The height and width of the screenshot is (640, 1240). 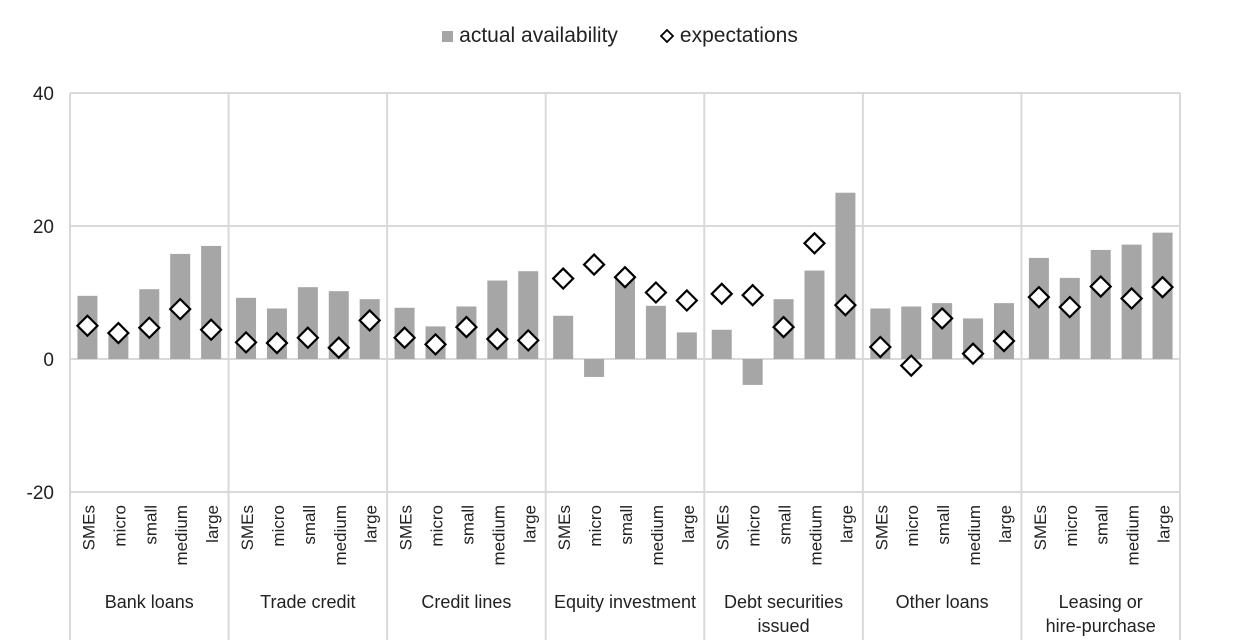 I want to click on marker-credit-lines-large, so click(x=528, y=340).